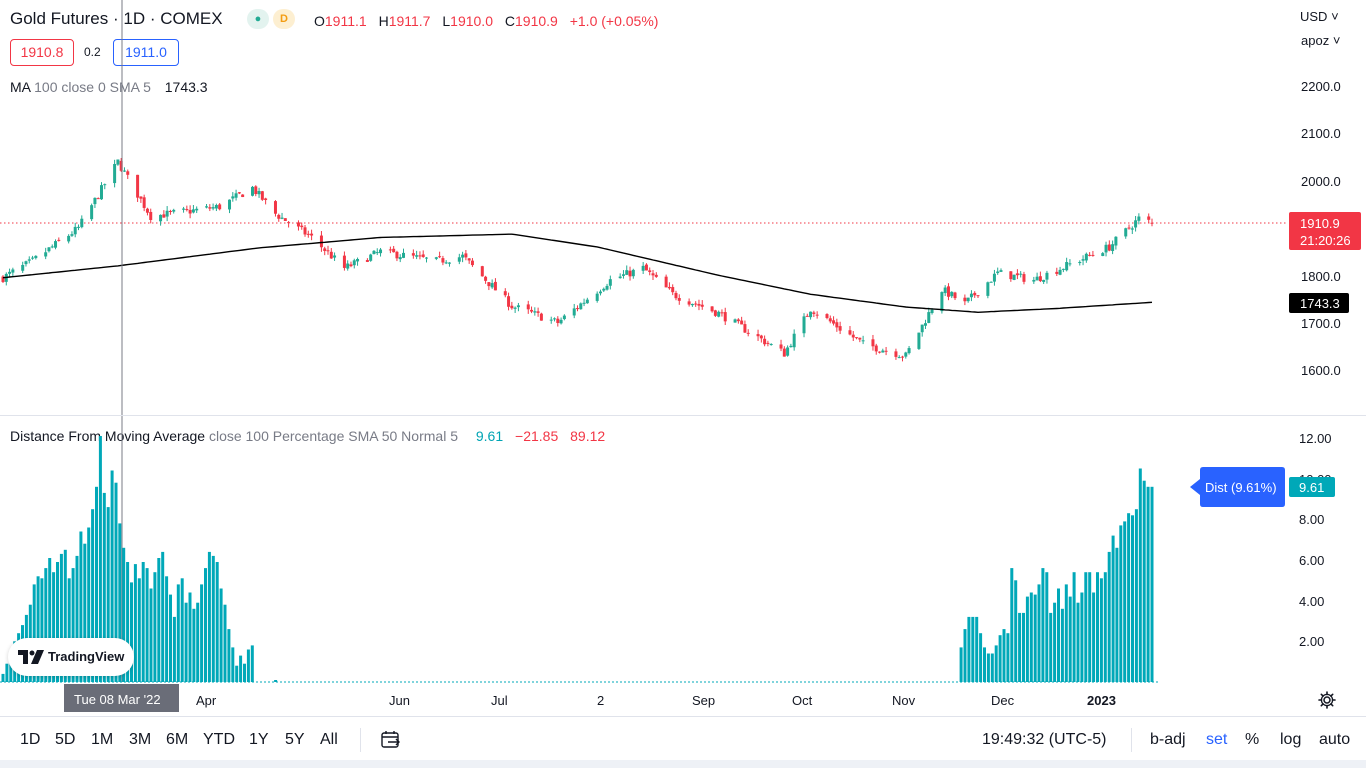 This screenshot has height=768, width=1366. Describe the element at coordinates (383, 21) in the screenshot. I see `ohlc-high-label: H` at that location.